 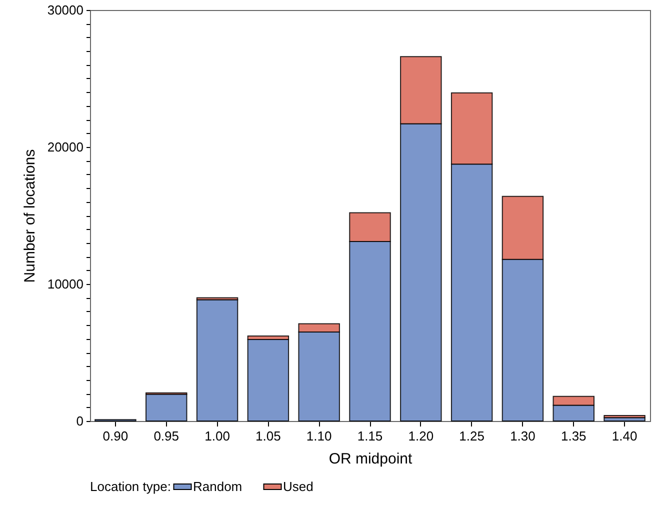 What do you see at coordinates (523, 436) in the screenshot?
I see `x-tick-label: 1.30` at bounding box center [523, 436].